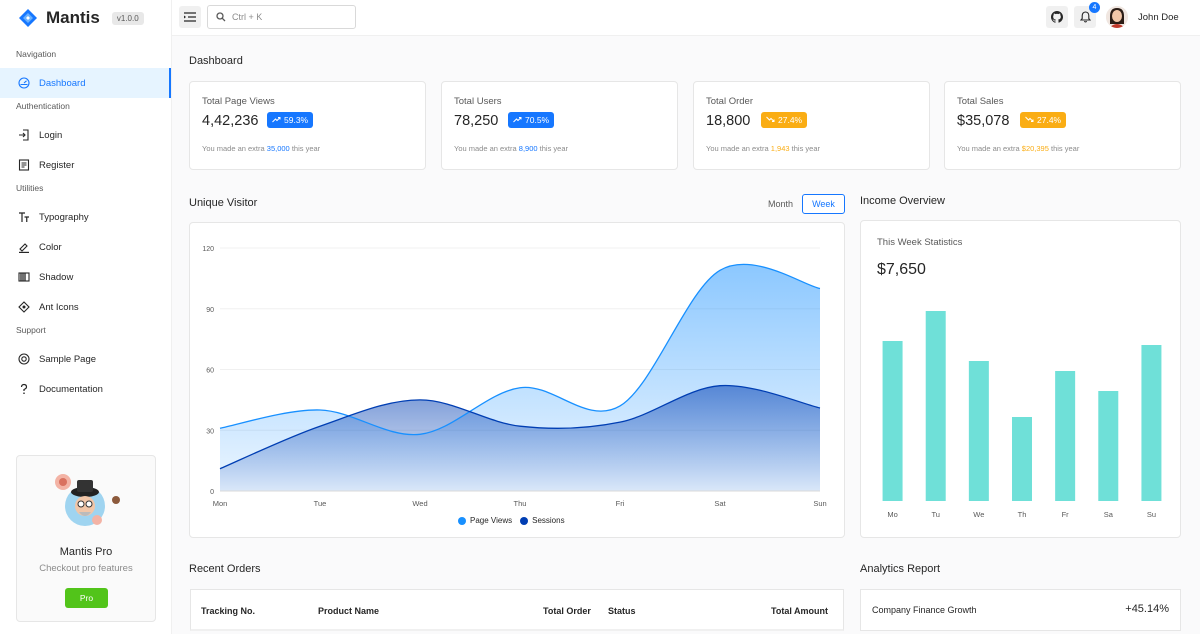 The width and height of the screenshot is (1200, 634). Describe the element at coordinates (1020, 610) in the screenshot. I see `analytics-row: Company Finance Growth +45.14%` at that location.